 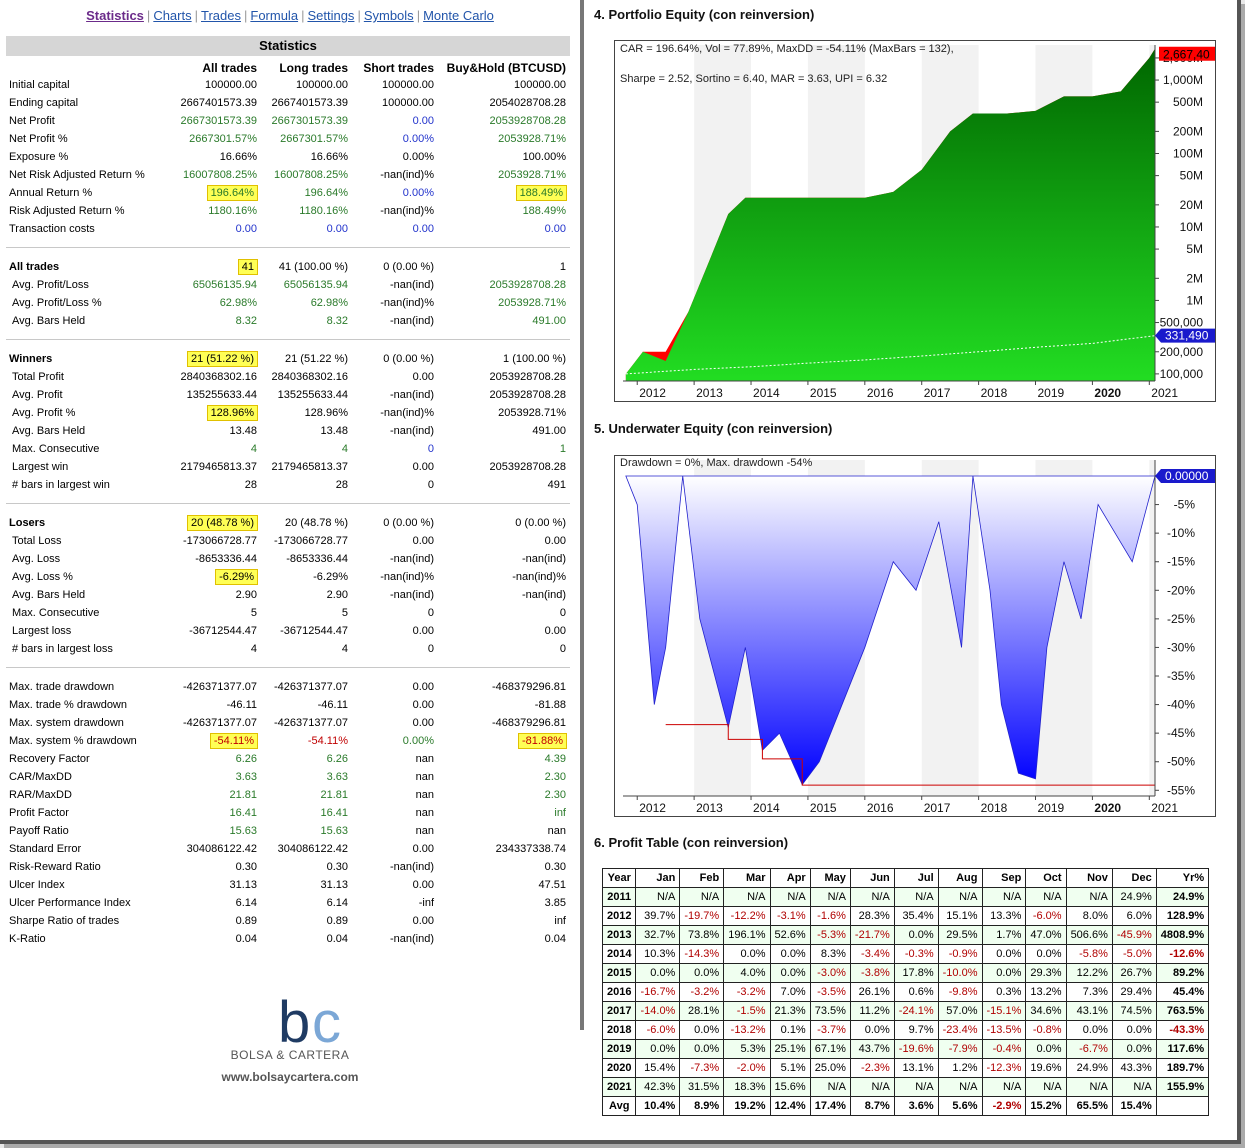 What do you see at coordinates (236, 577) in the screenshot?
I see `stats-value: -6.29%` at bounding box center [236, 577].